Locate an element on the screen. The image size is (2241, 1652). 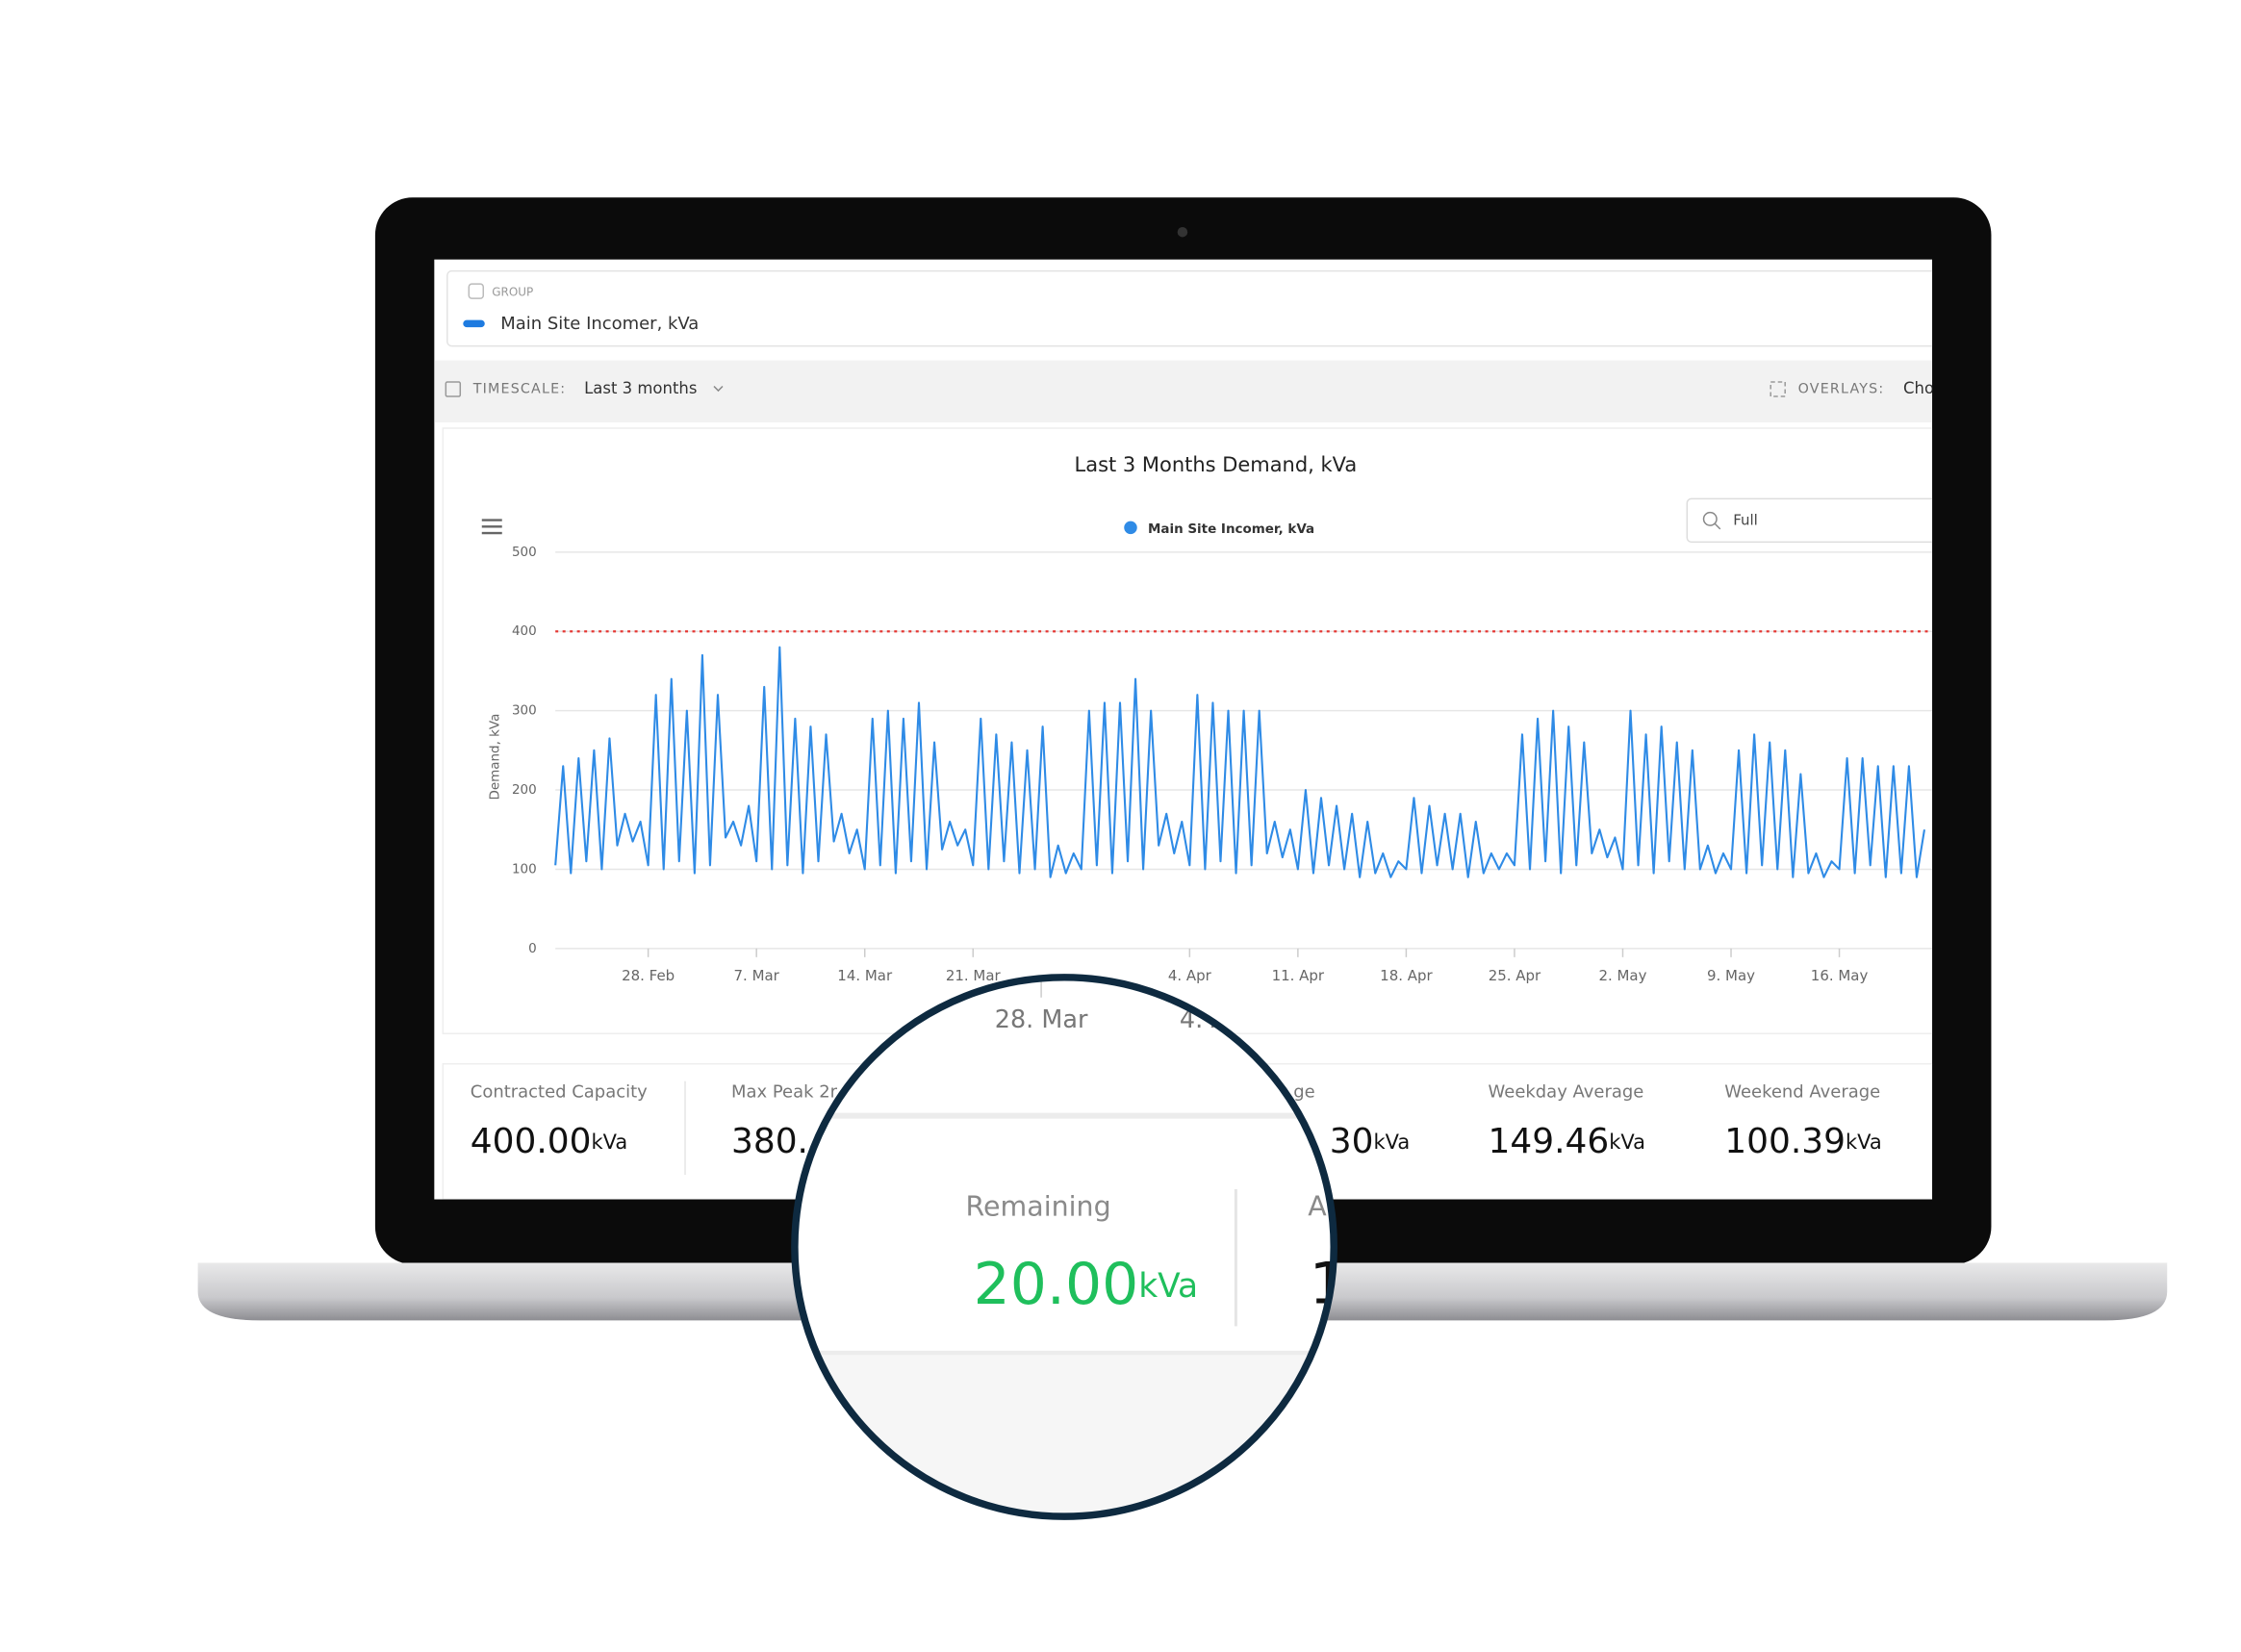
legend-label: Main Site Incomer, kVa is located at coordinates (1231, 529).